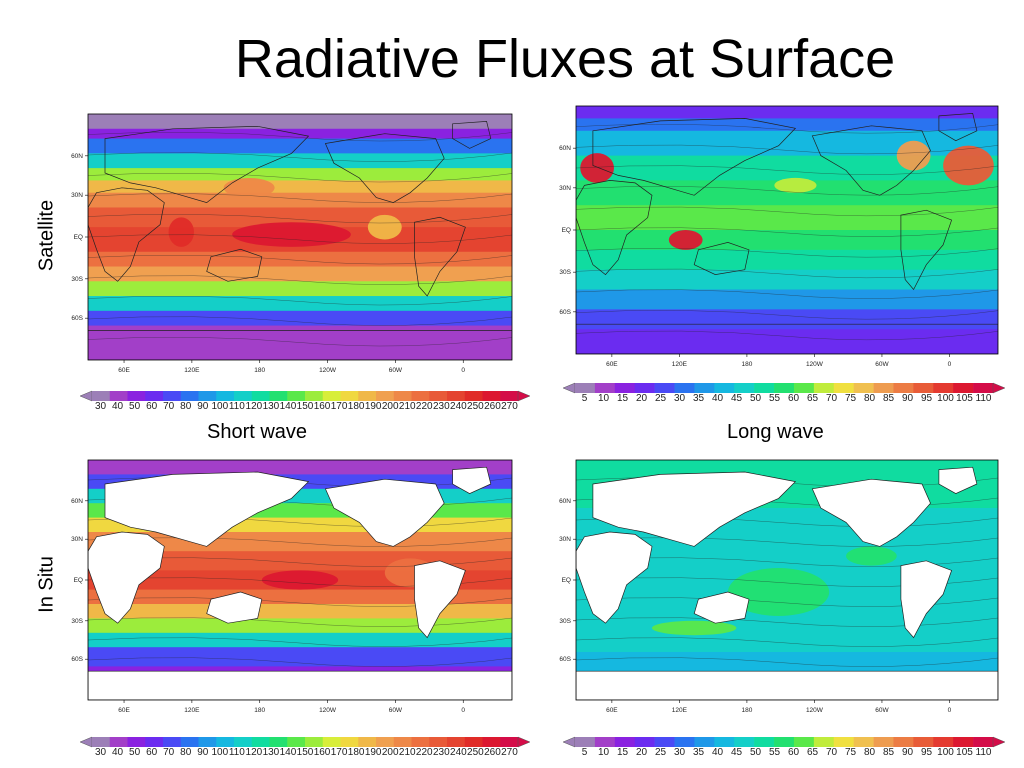  What do you see at coordinates (475, 752) in the screenshot?
I see `colorbar-level-label: 250` at bounding box center [475, 752].